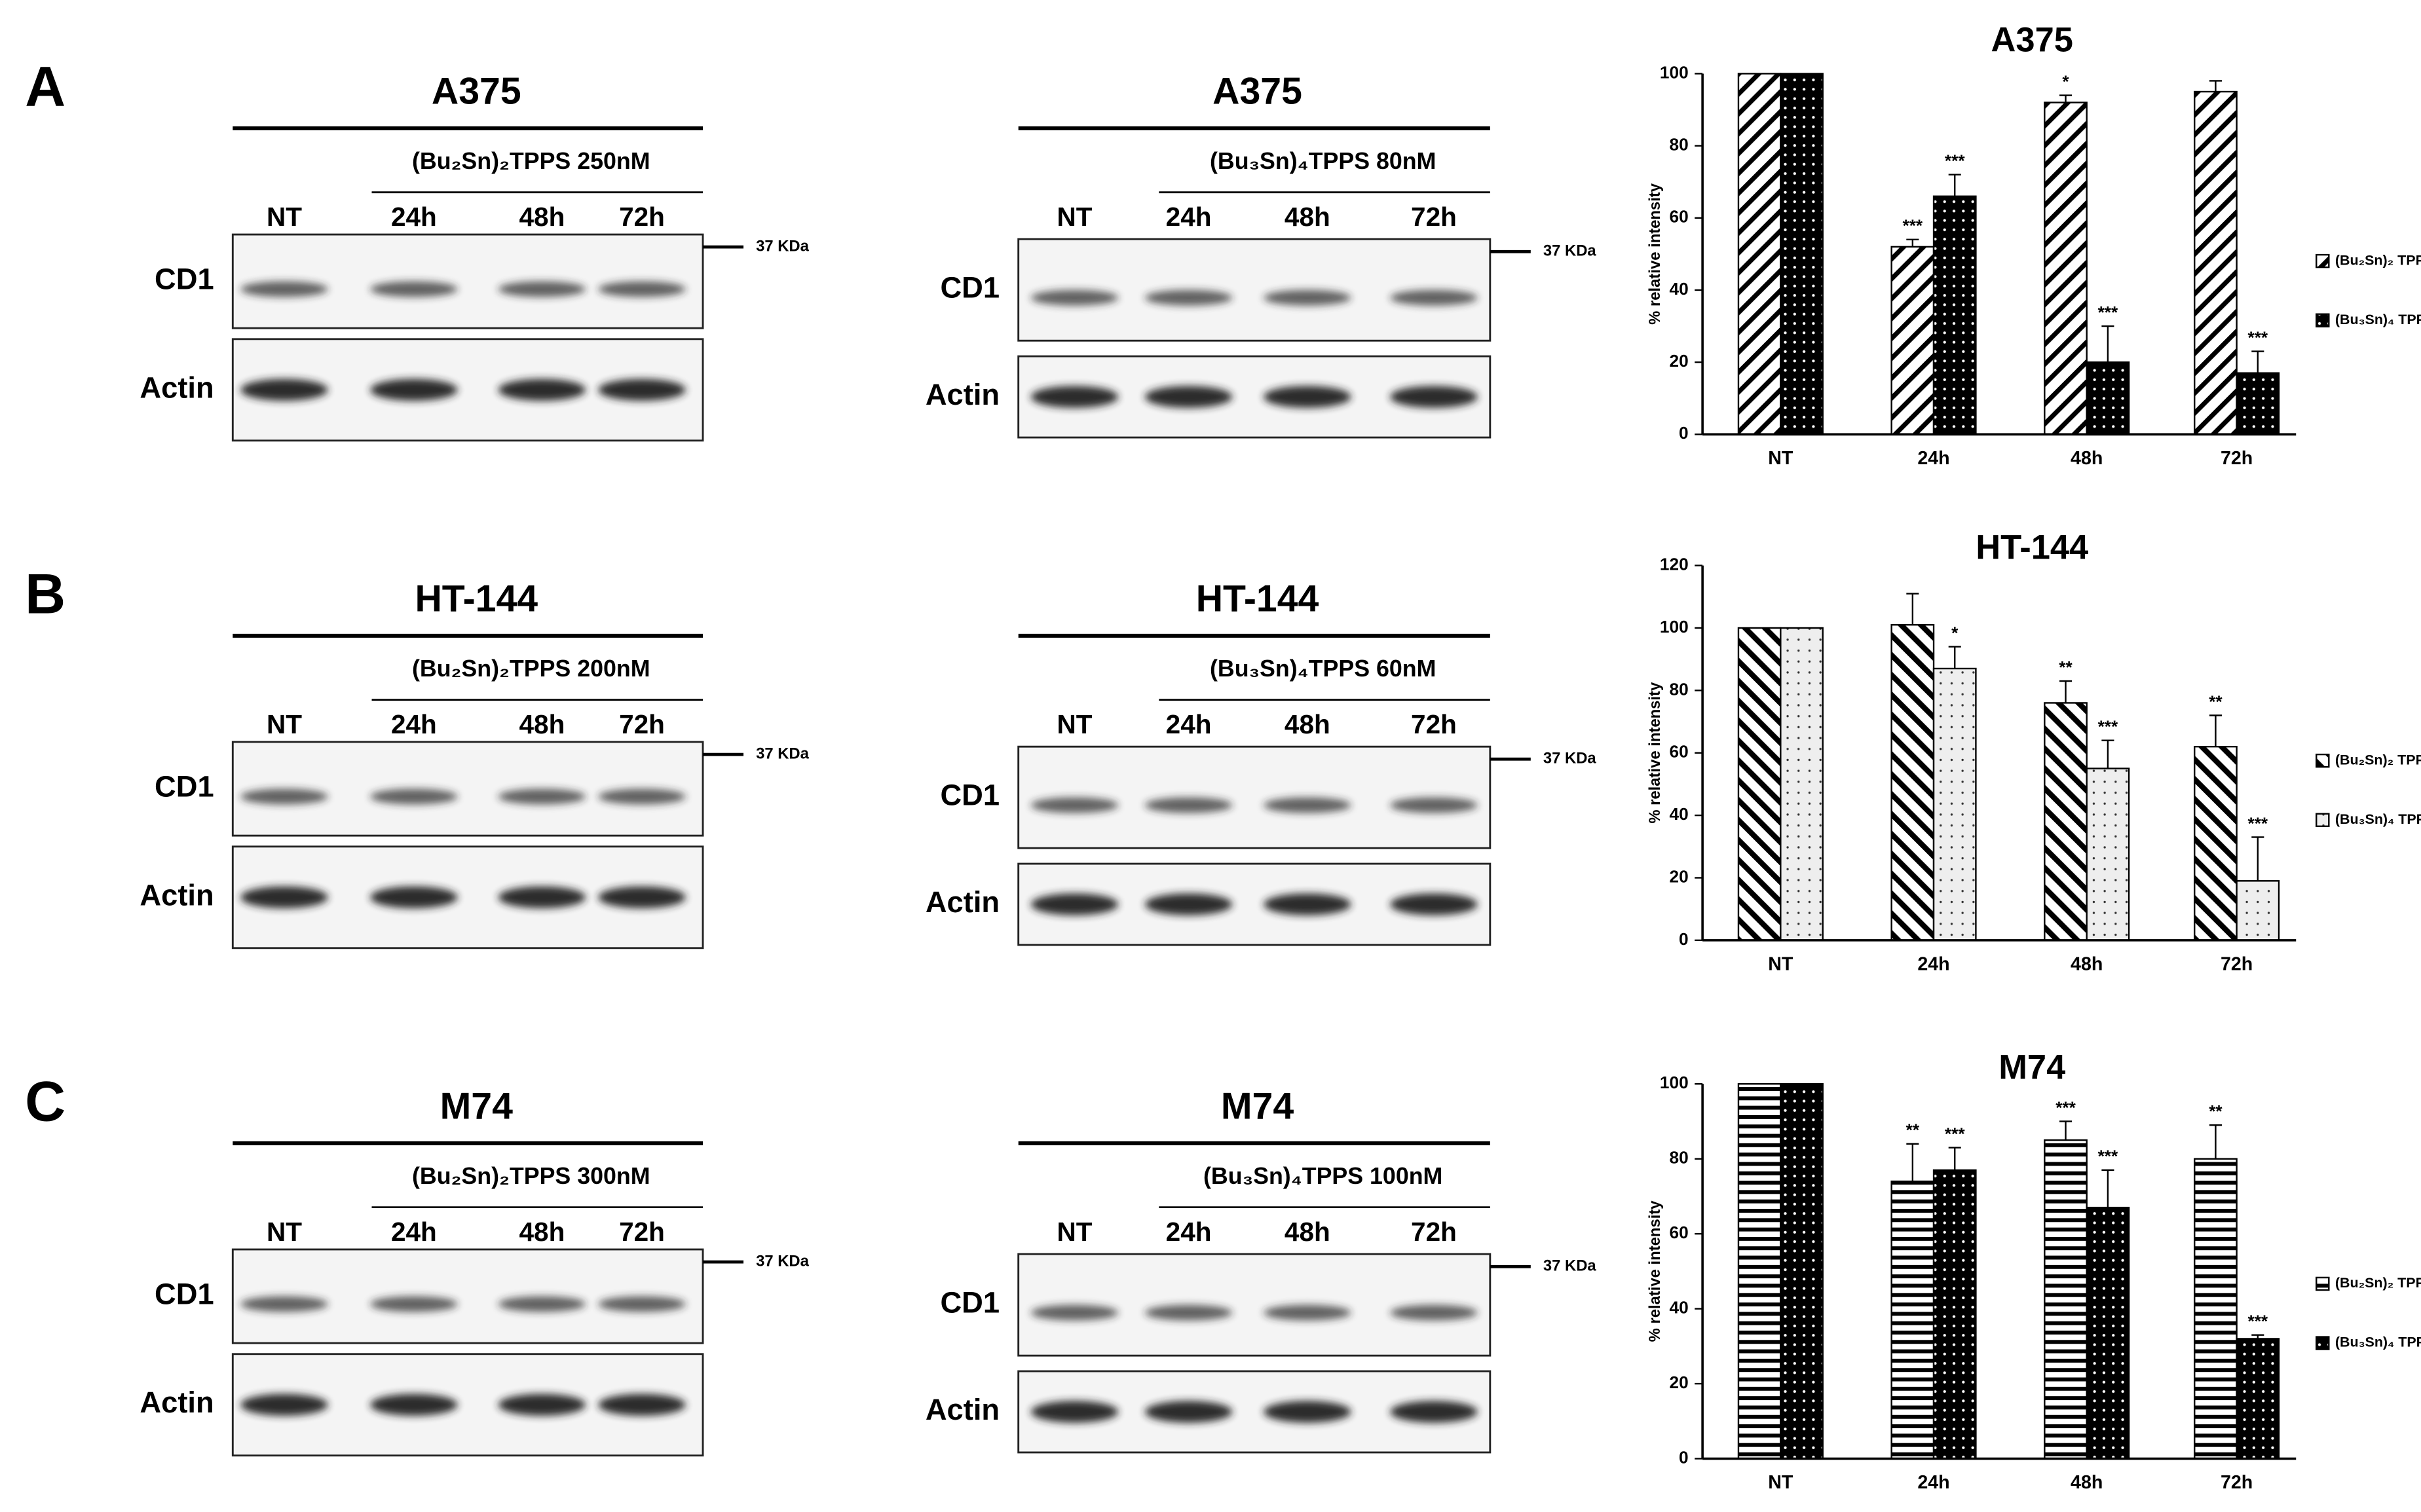  What do you see at coordinates (1675, 72) in the screenshot?
I see `y-tick-label: 100` at bounding box center [1675, 72].